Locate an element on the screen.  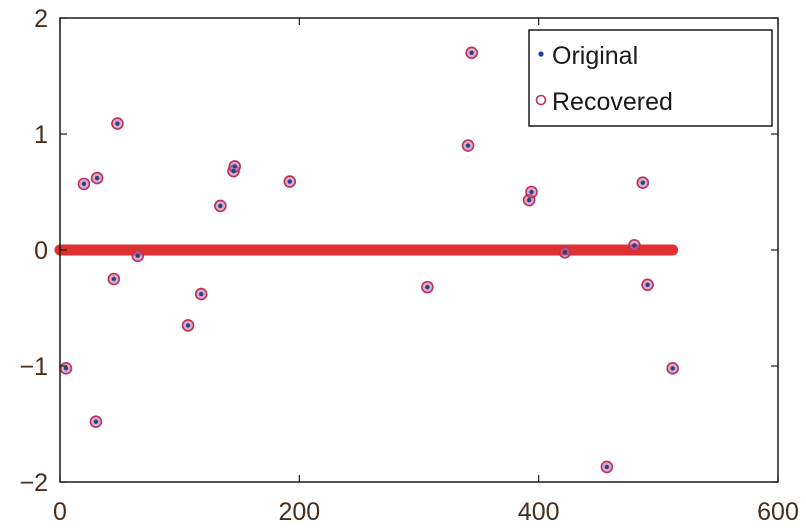
legend-label-original: Original is located at coordinates (595, 56).